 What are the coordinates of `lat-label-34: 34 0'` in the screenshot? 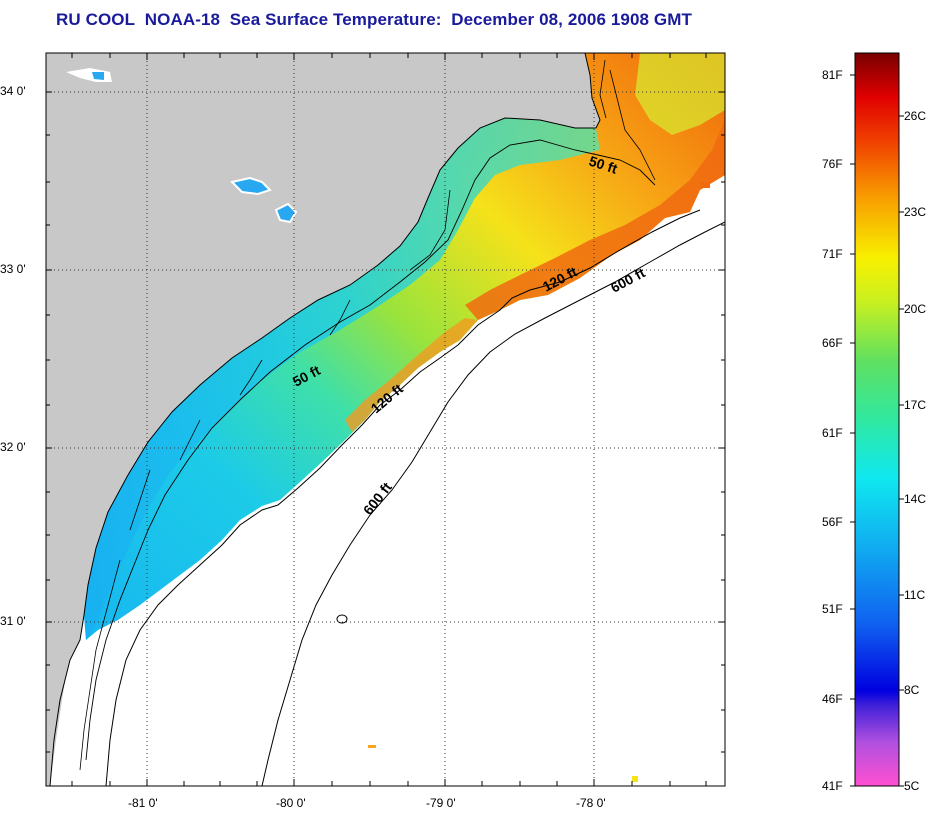 It's located at (13, 91).